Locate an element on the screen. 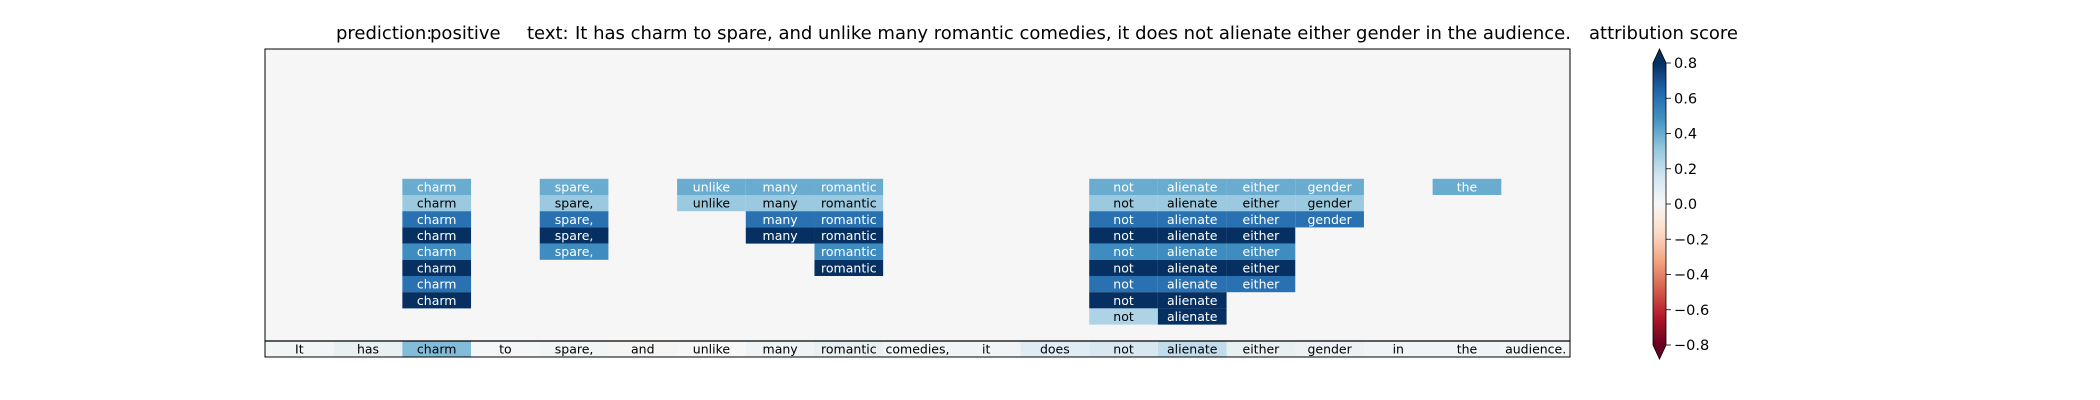  colorbar-tick-label: 0.6 is located at coordinates (1685, 99).